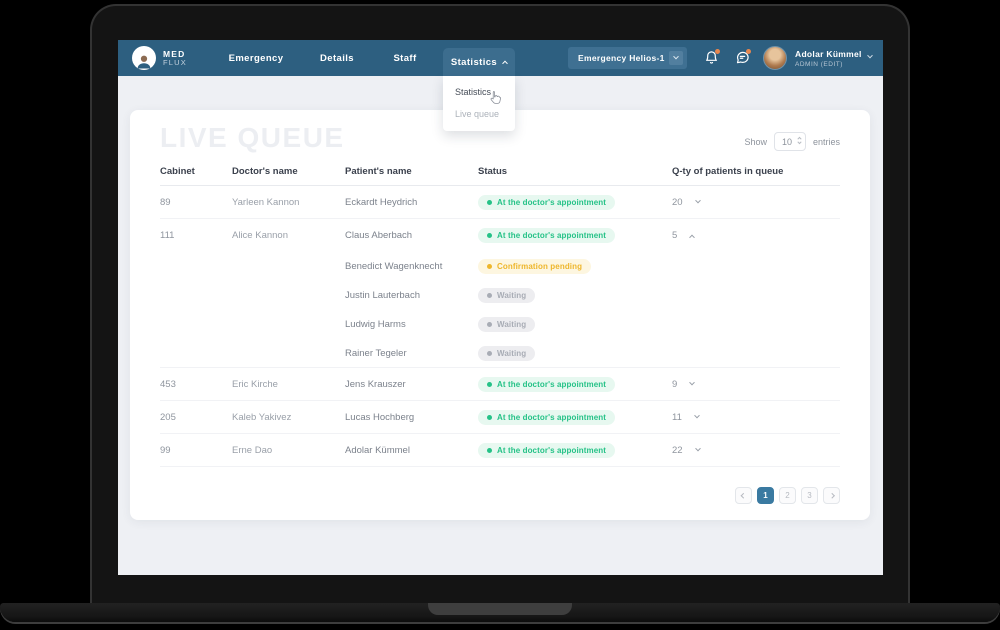 This screenshot has width=1000, height=630. What do you see at coordinates (168, 417) in the screenshot?
I see `cabinet-cell: 205` at bounding box center [168, 417].